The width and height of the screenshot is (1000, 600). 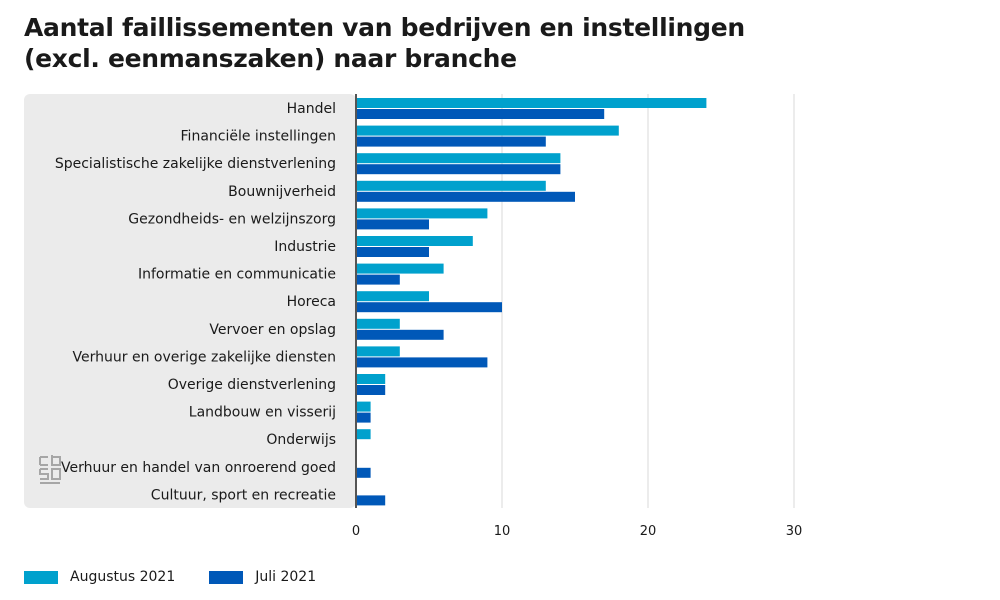 What do you see at coordinates (577, 531) in the screenshot?
I see `x-tick-labels: 0 10 20 30` at bounding box center [577, 531].